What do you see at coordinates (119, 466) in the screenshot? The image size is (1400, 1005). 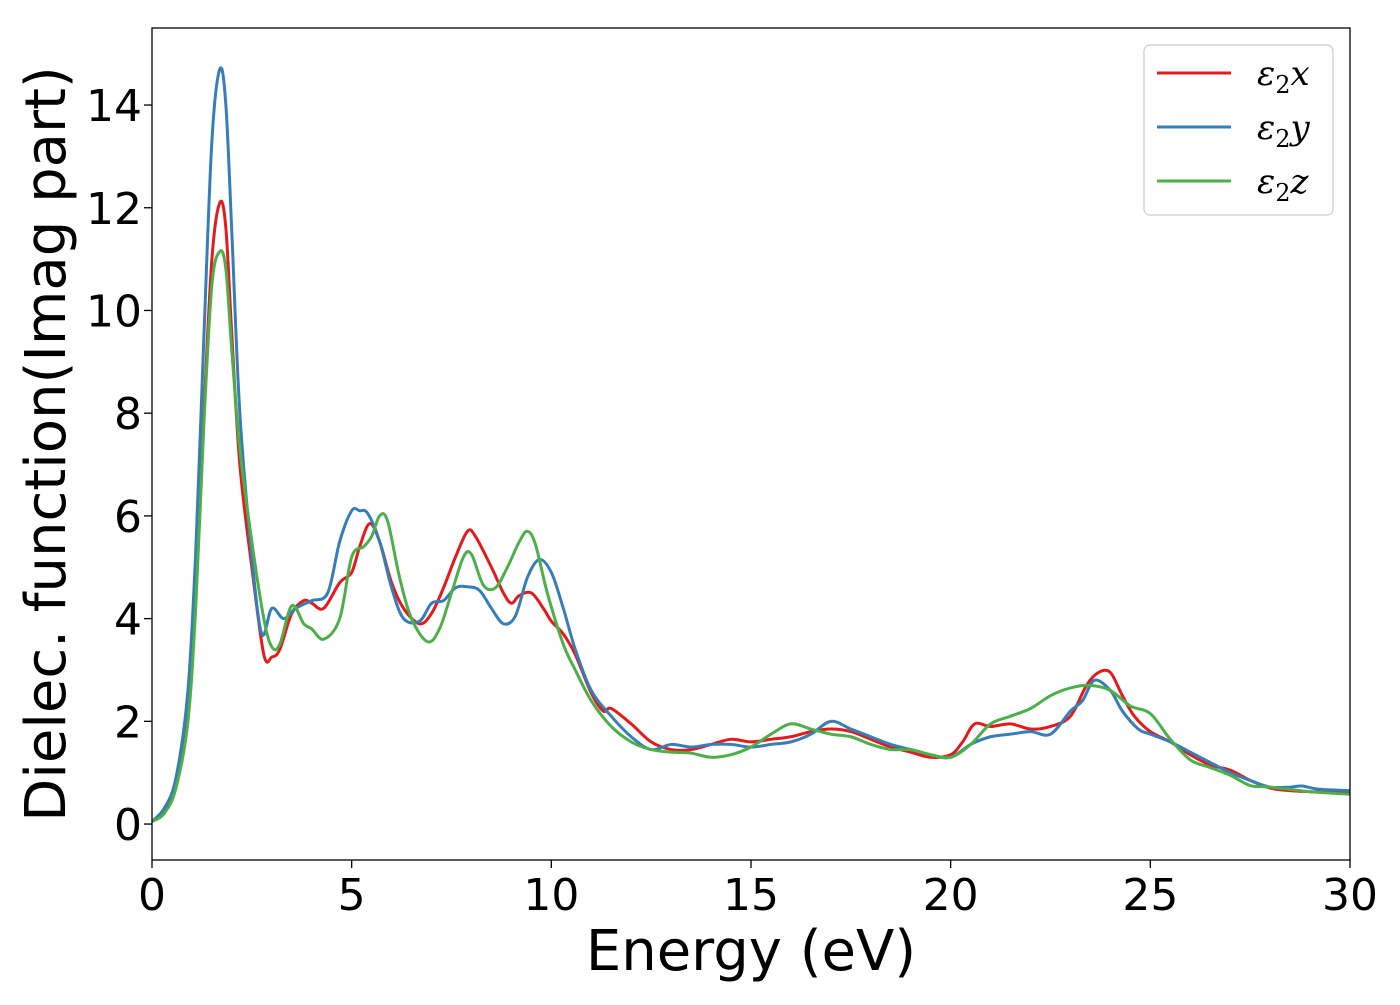 I see `y-axis-ticks: 0 2 4 6 8 10 12 14` at bounding box center [119, 466].